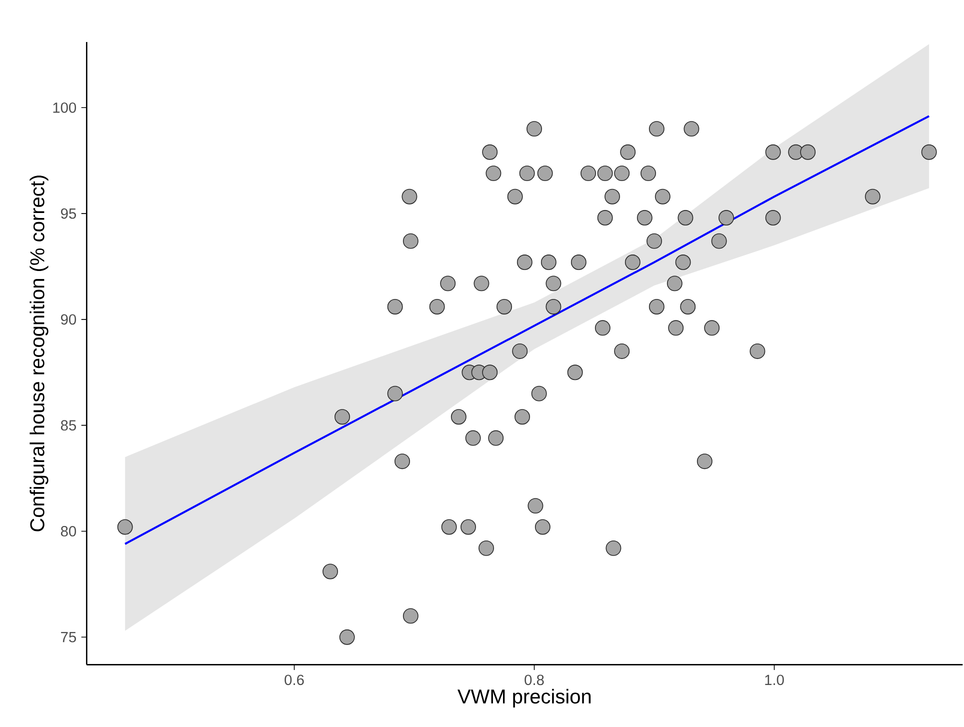 This screenshot has width=964, height=727. I want to click on x-tick-label: 1.0, so click(774, 680).